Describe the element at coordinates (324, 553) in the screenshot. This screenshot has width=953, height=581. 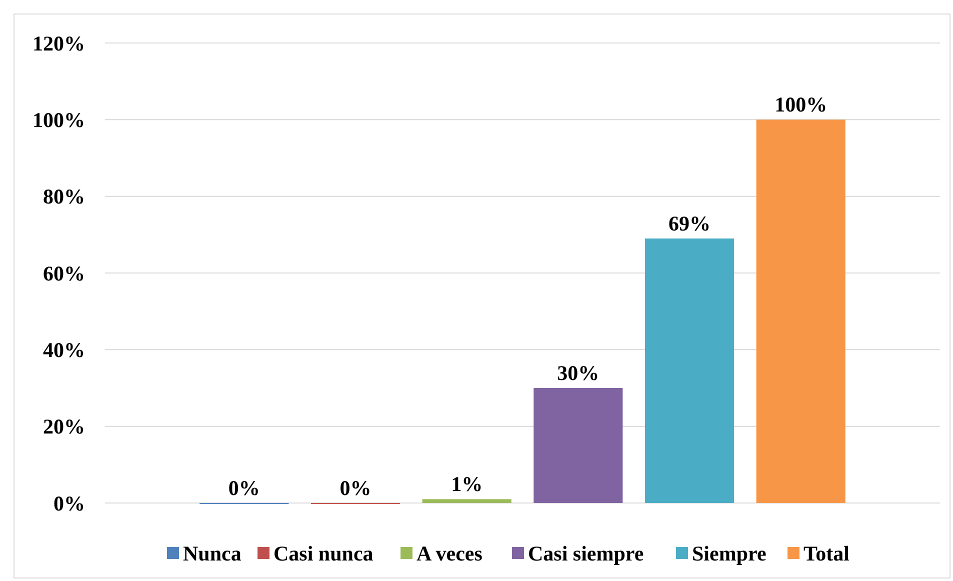
I see `legend-label: Casi nunca` at that location.